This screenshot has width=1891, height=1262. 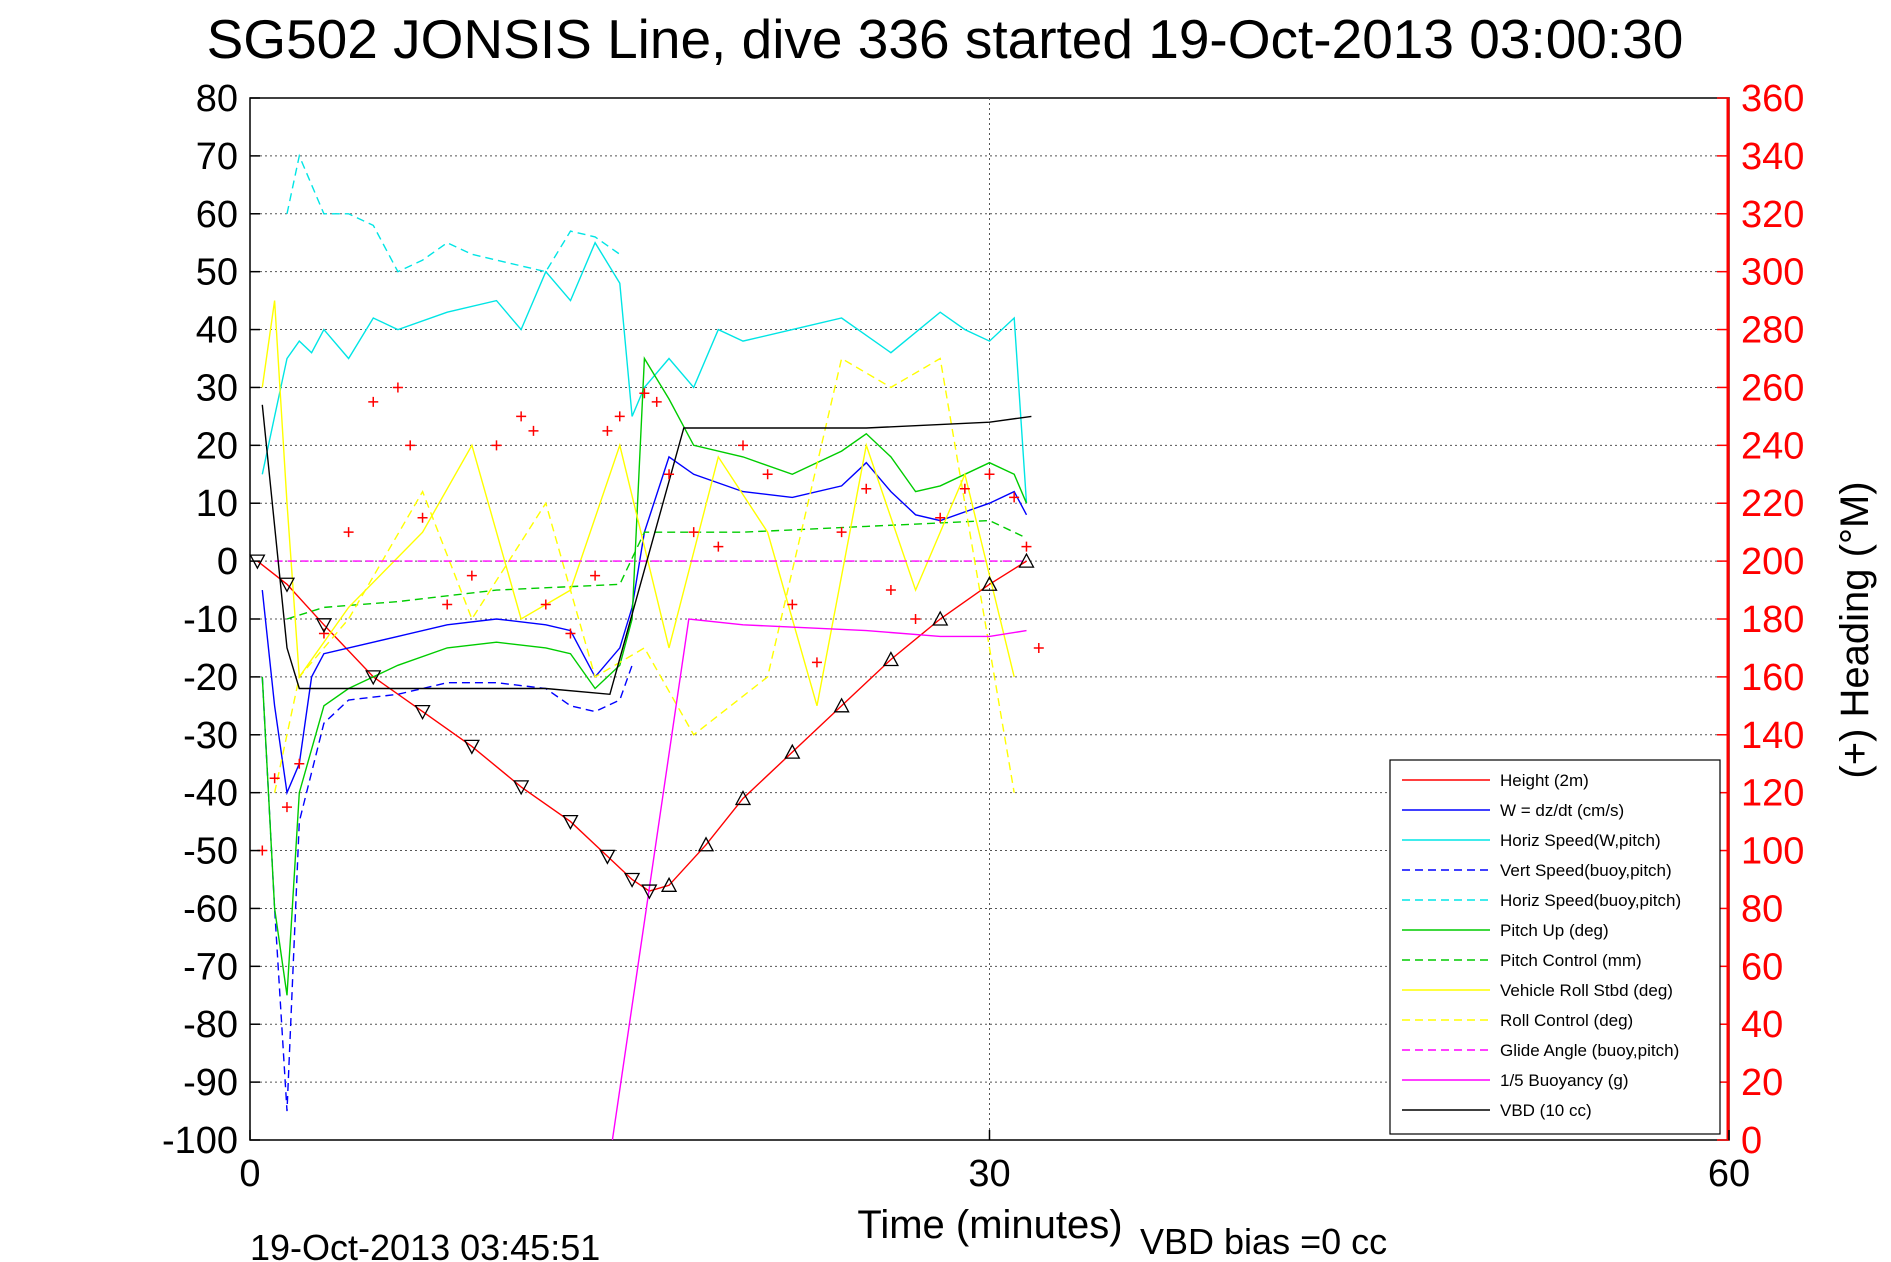 I want to click on legend-entry: VBD (10 cc), so click(x=1546, y=1110).